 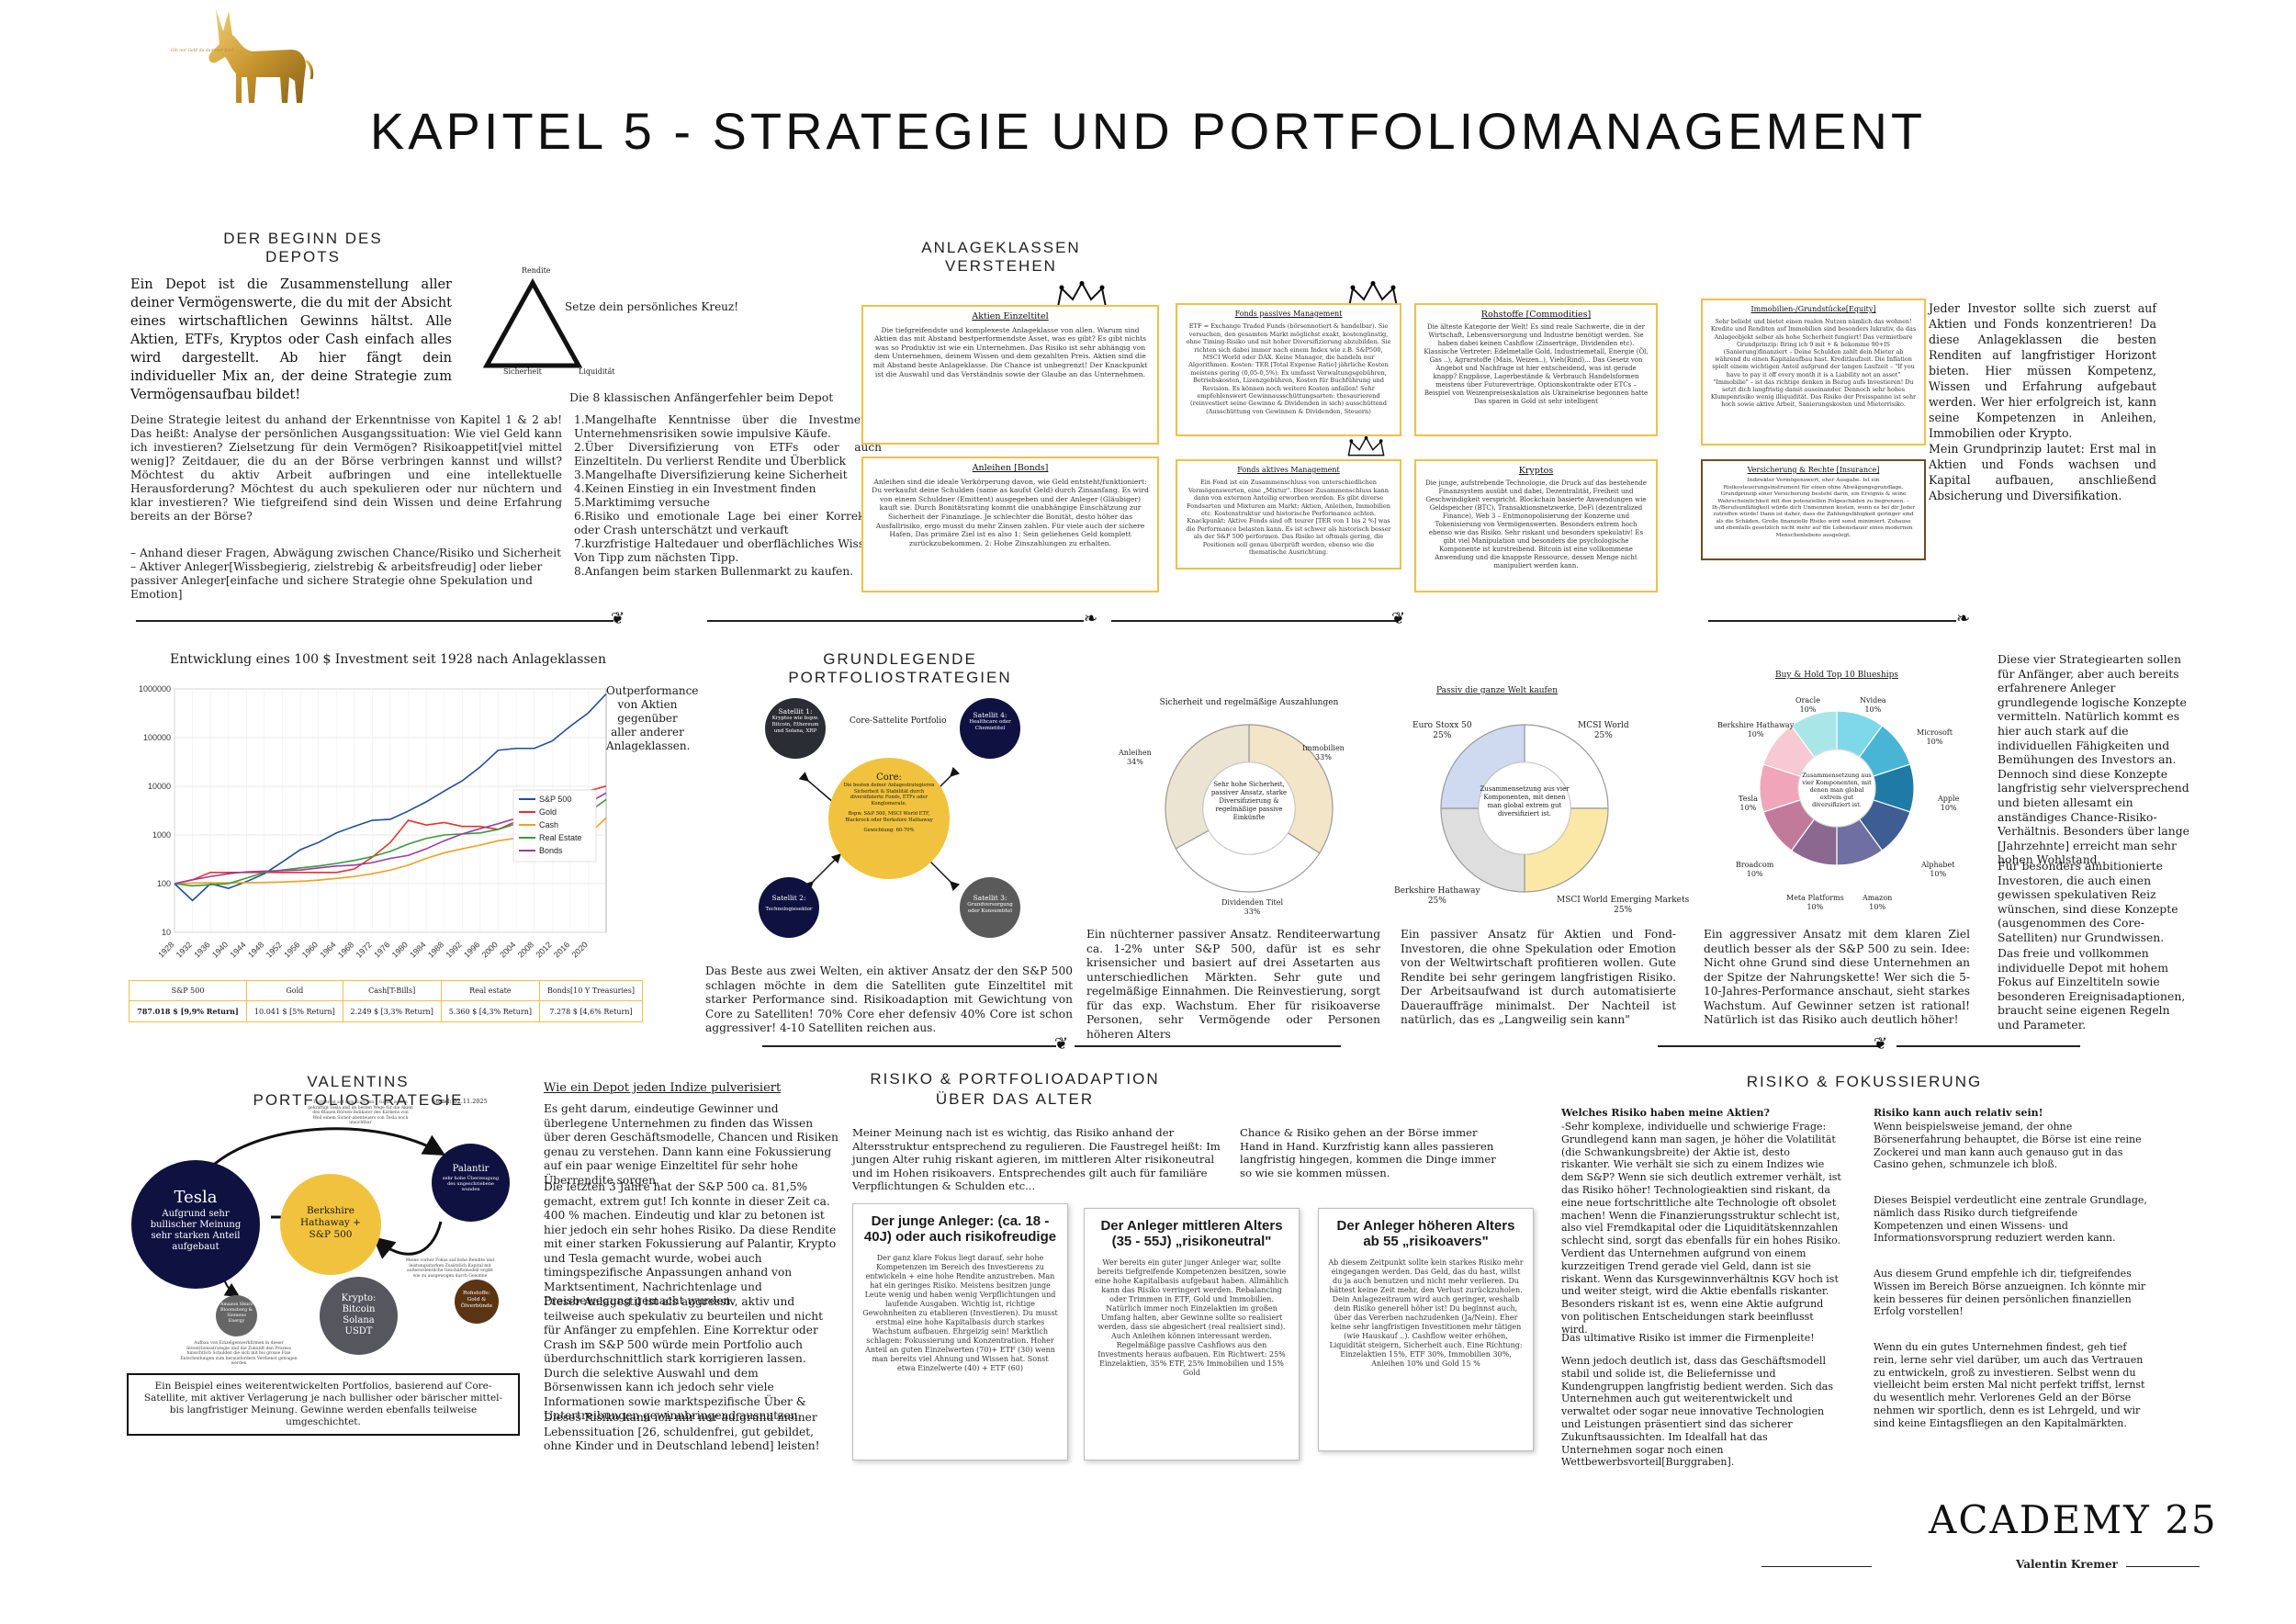 I want to click on slice-label: Meta Platforms 10%, so click(x=1815, y=902).